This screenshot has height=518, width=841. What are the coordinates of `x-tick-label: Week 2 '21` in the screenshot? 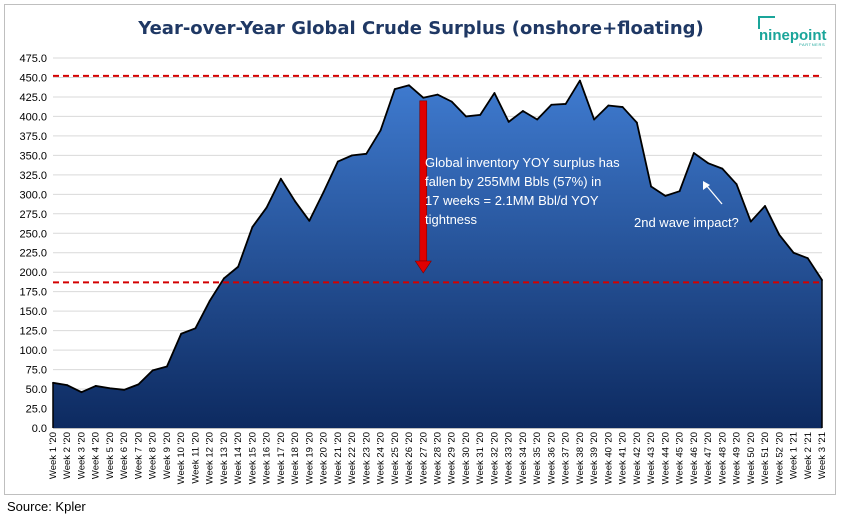 It's located at (808, 455).